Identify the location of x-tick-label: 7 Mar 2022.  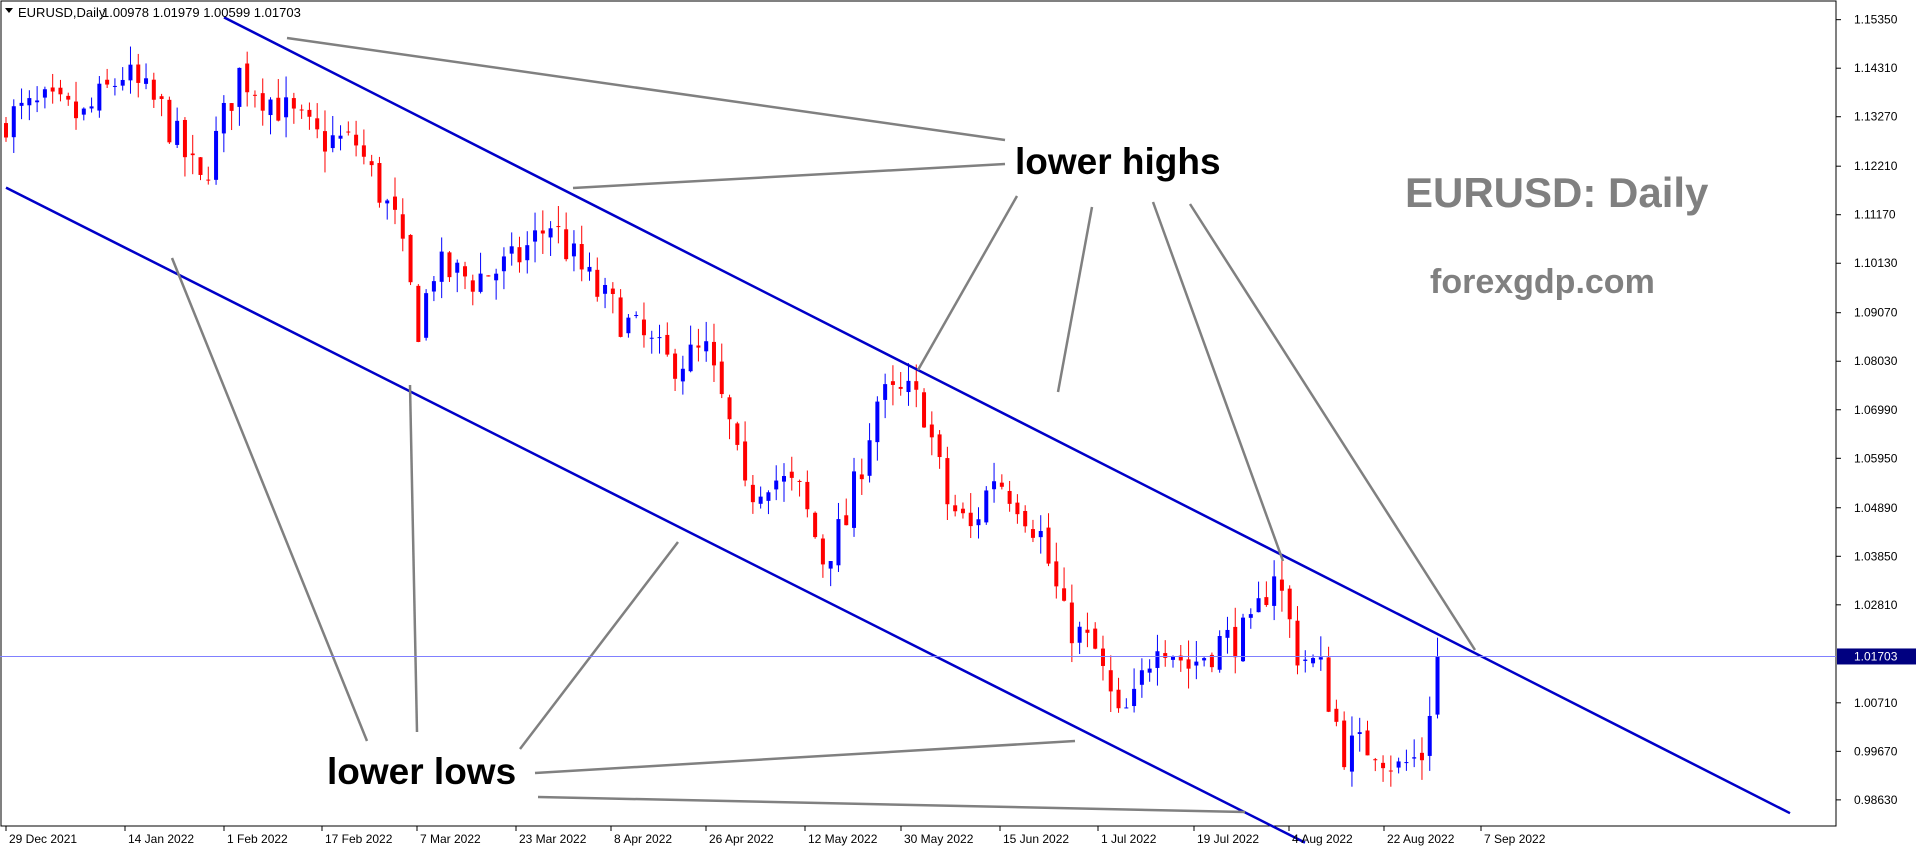
(450, 839).